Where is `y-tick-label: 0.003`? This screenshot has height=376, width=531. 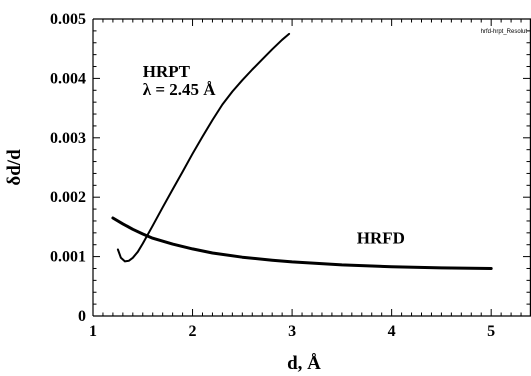
y-tick-label: 0.003 is located at coordinates (68, 138).